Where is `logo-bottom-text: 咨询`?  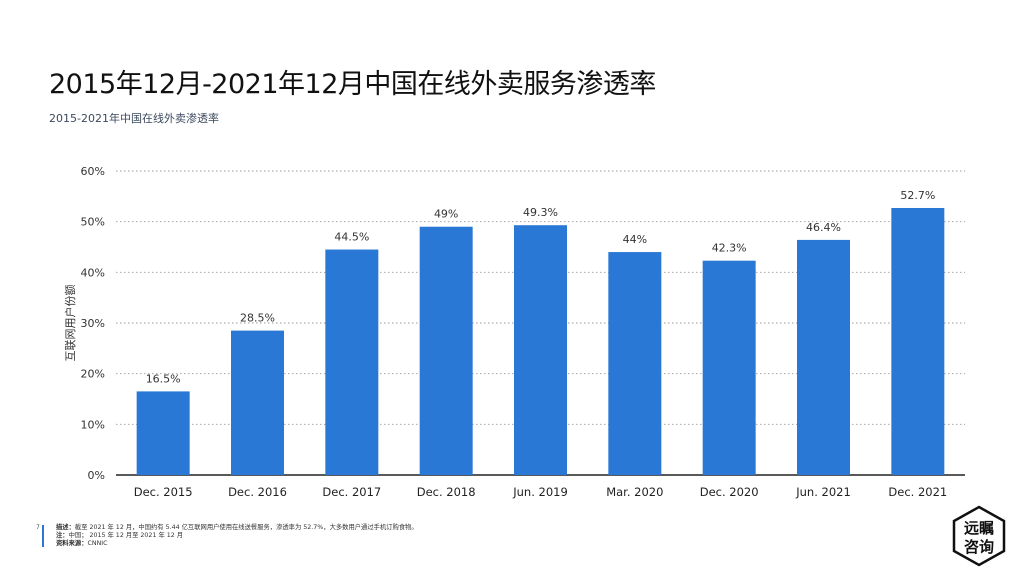 logo-bottom-text: 咨询 is located at coordinates (979, 547).